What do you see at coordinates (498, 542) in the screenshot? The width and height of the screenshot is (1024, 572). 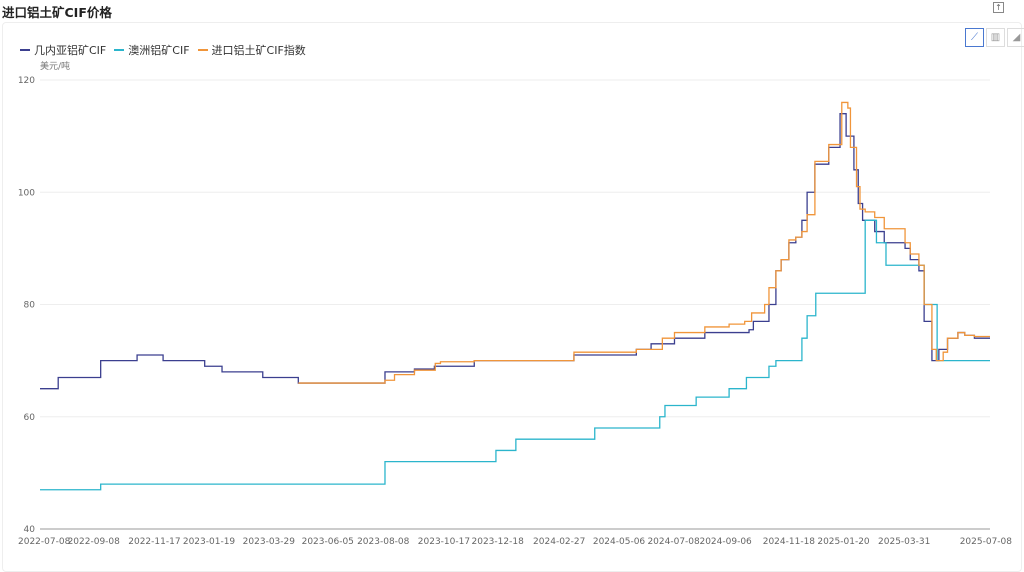 I see `x-tick-label: 2023-12-18` at bounding box center [498, 542].